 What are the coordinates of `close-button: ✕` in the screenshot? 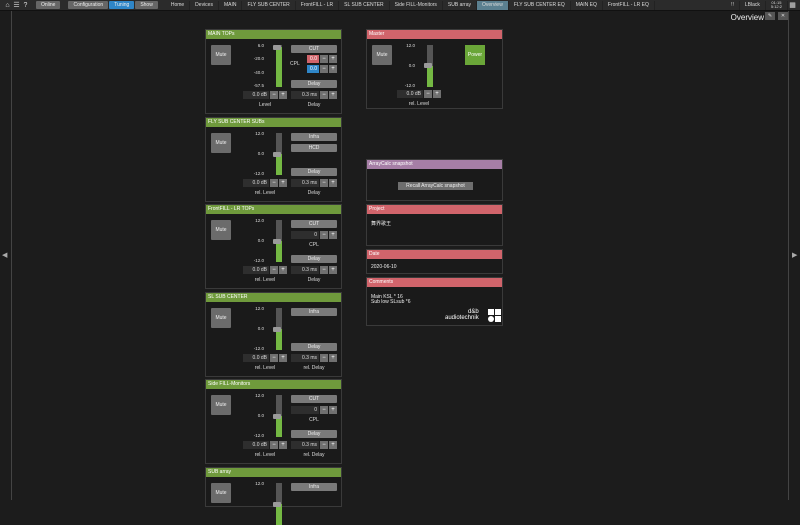 It's located at (783, 16).